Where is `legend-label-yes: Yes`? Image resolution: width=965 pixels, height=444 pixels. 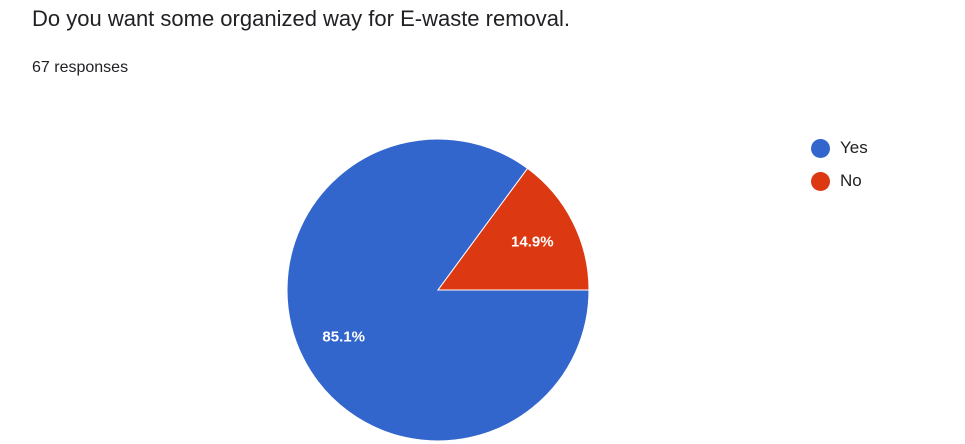
legend-label-yes: Yes is located at coordinates (854, 147).